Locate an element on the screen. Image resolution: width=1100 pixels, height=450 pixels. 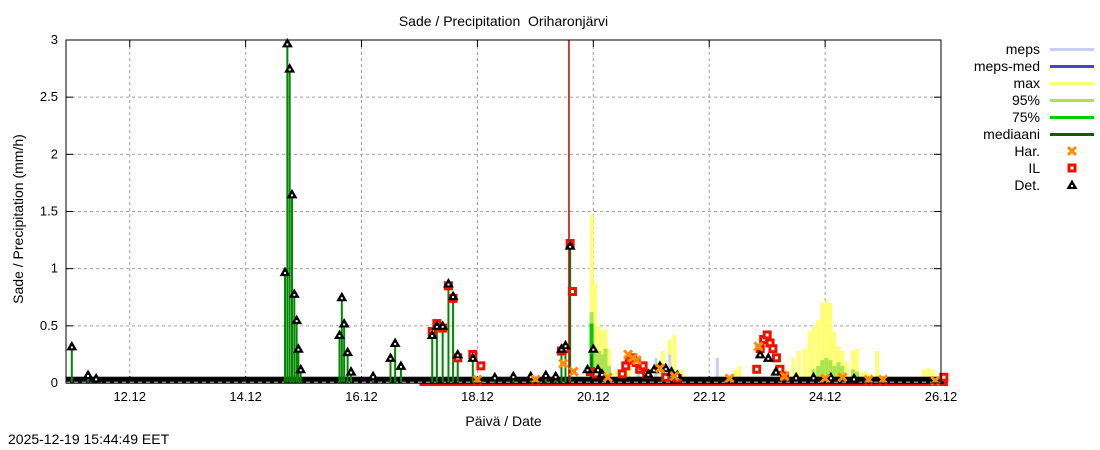
legend-label: meps is located at coordinates (1022, 48).